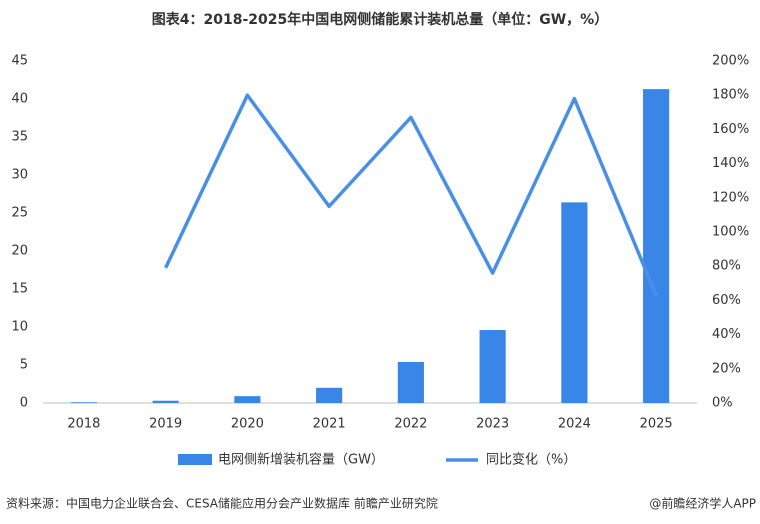  Describe the element at coordinates (329, 424) in the screenshot. I see `x-tick-label: 2021` at that location.